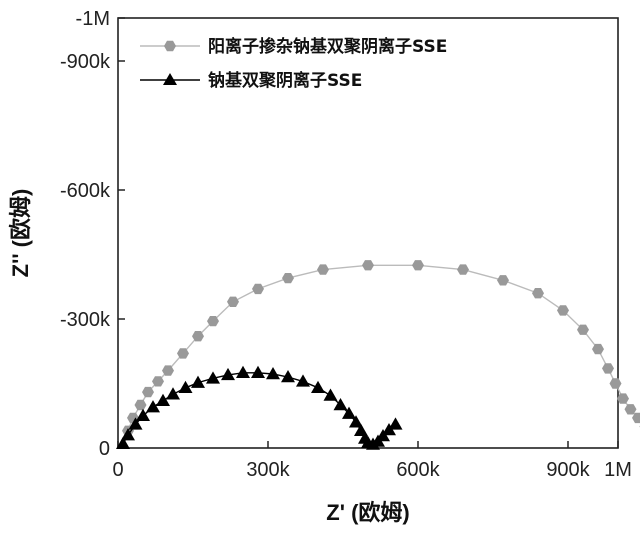 The image size is (640, 536). Describe the element at coordinates (285, 80) in the screenshot. I see `legend-label-1: 钠基双聚阴离子SSE` at that location.